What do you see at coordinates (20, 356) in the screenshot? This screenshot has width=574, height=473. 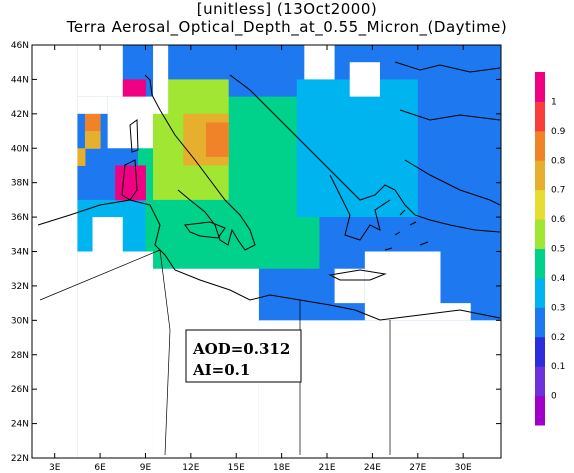 I see `y-tick-label: 28N` at bounding box center [20, 356].